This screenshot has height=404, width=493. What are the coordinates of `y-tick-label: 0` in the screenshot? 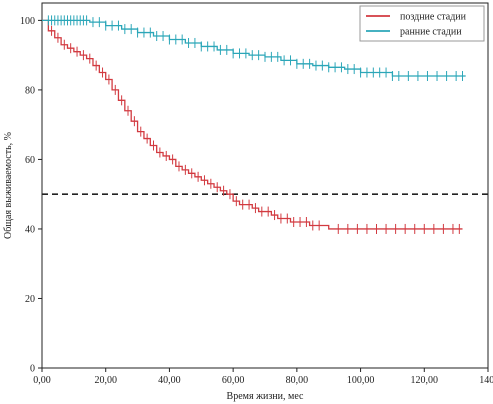 It's located at (32, 369).